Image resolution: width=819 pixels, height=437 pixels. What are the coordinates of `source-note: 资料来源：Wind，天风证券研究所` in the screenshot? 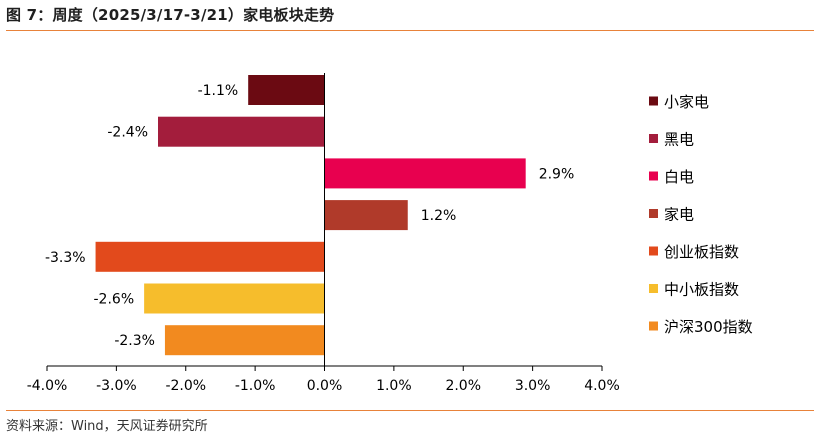 It's located at (107, 426).